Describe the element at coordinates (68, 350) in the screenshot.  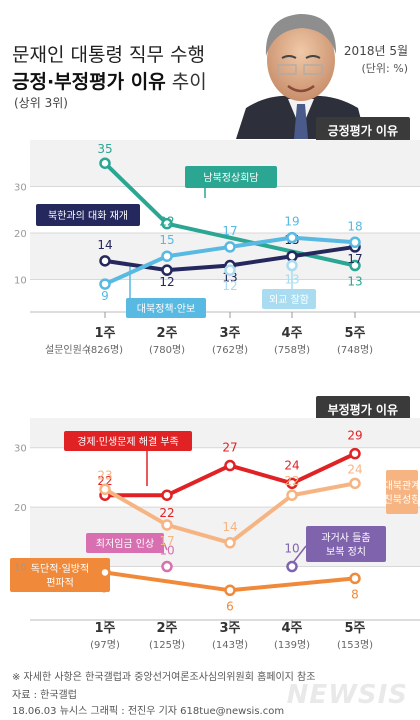
I see `respondents-label: 설문인원수` at that location.